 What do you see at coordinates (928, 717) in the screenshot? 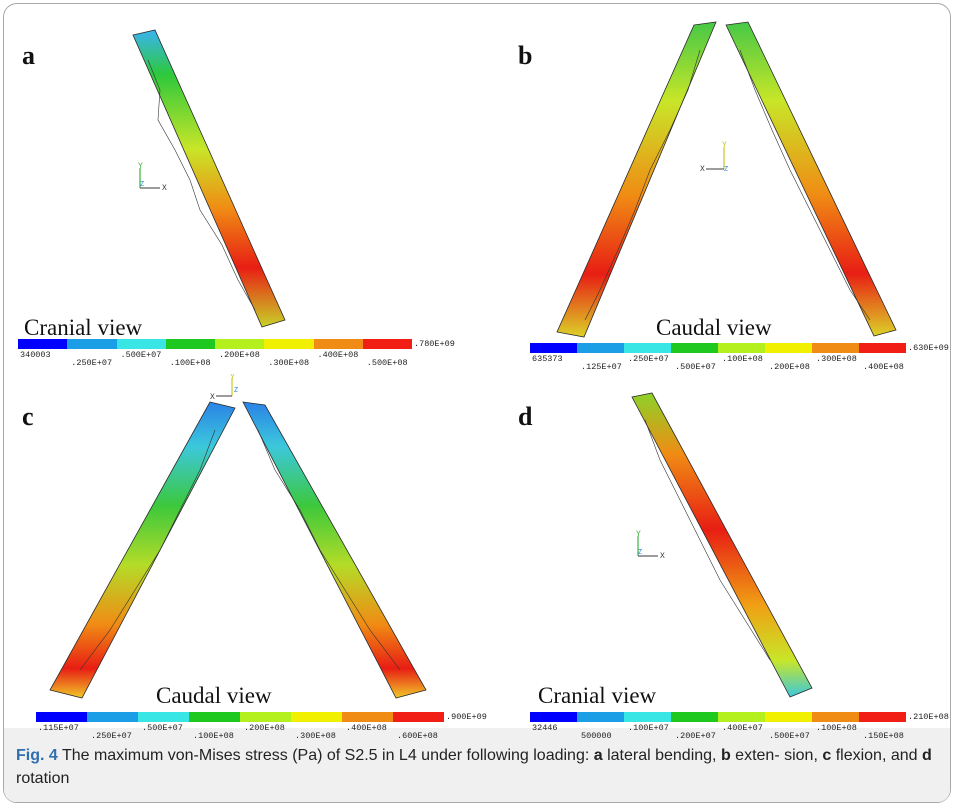
I see `colorbar-tick-label: .210E+08` at bounding box center [928, 717].